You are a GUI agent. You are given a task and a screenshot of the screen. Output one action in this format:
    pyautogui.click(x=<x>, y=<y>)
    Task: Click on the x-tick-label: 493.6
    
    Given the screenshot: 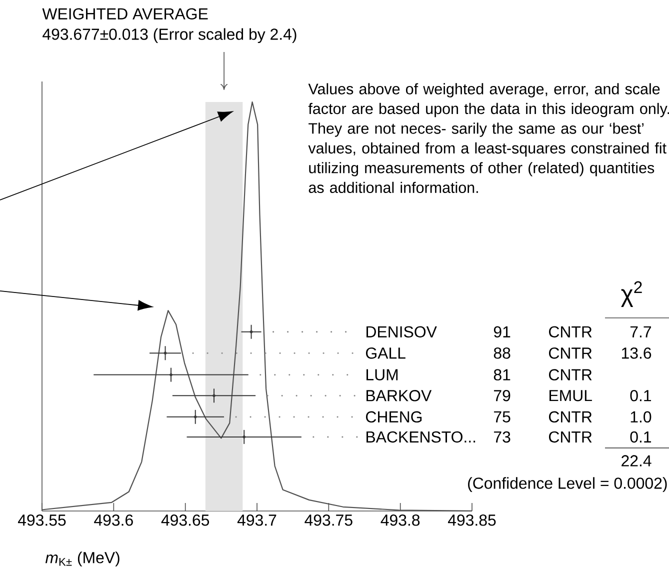 What is the action you would take?
    pyautogui.click(x=113, y=520)
    